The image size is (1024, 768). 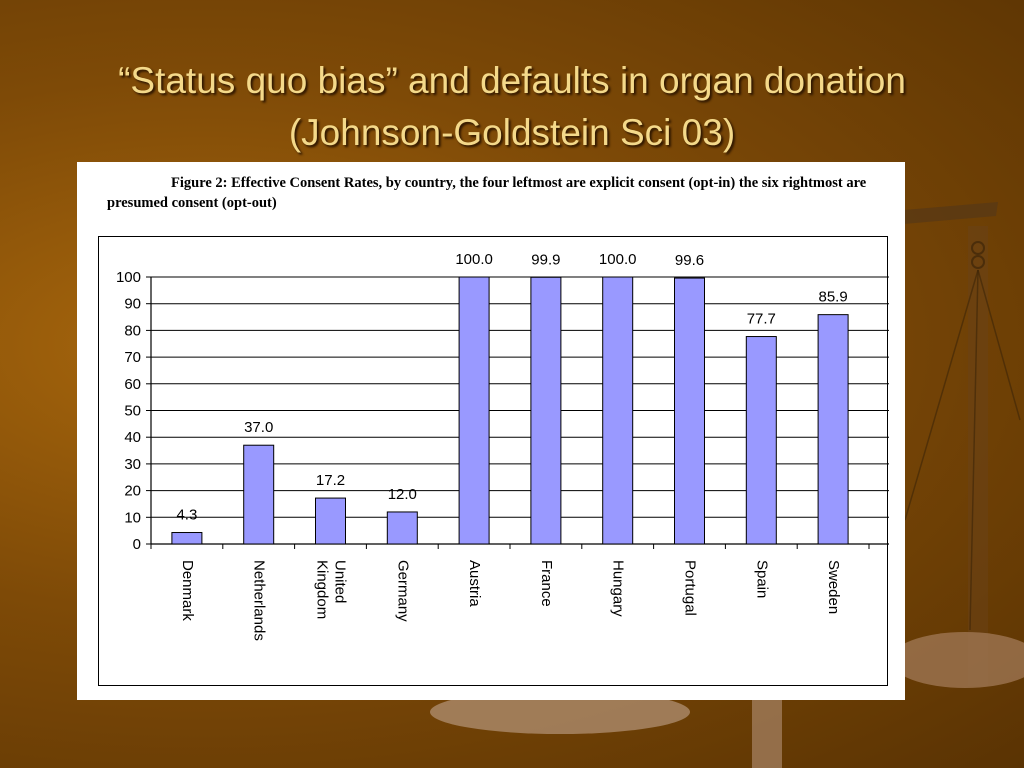 I want to click on bar-united-kingdom, so click(x=330, y=521).